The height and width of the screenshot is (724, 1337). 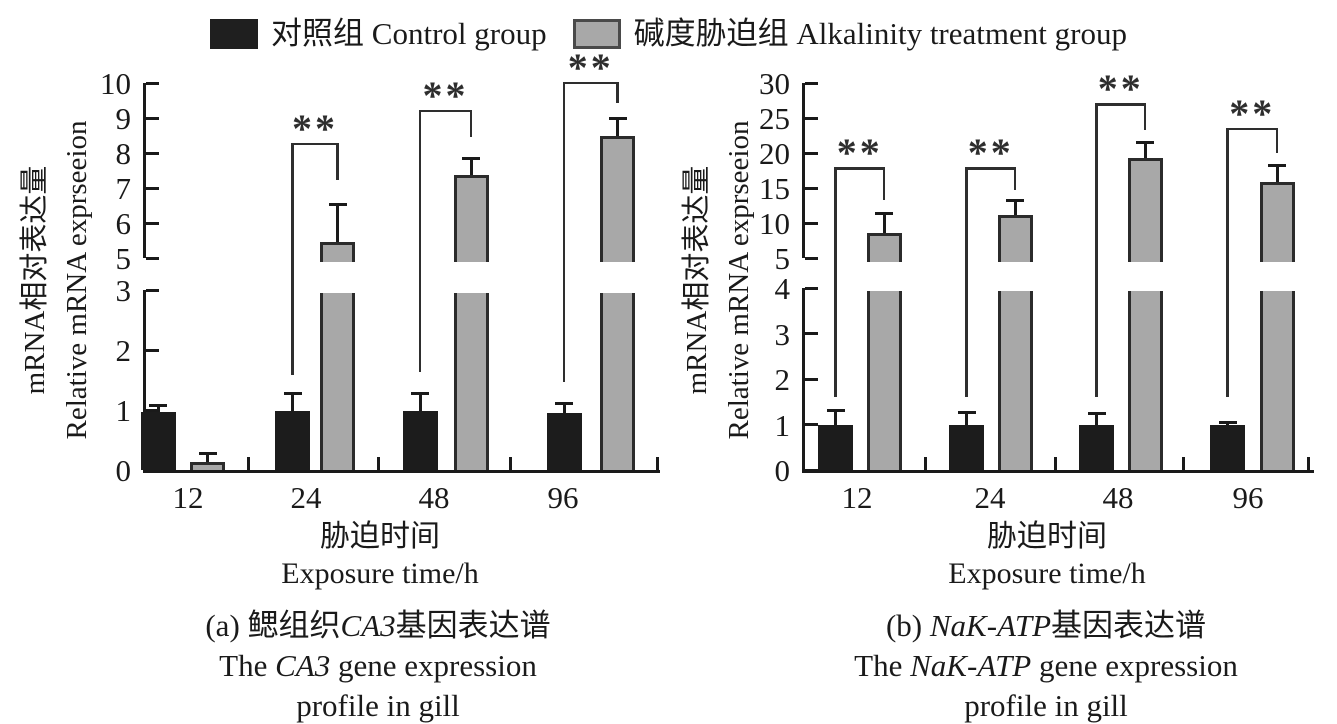 I want to click on y-tick-label: 7, so click(x=123, y=188).